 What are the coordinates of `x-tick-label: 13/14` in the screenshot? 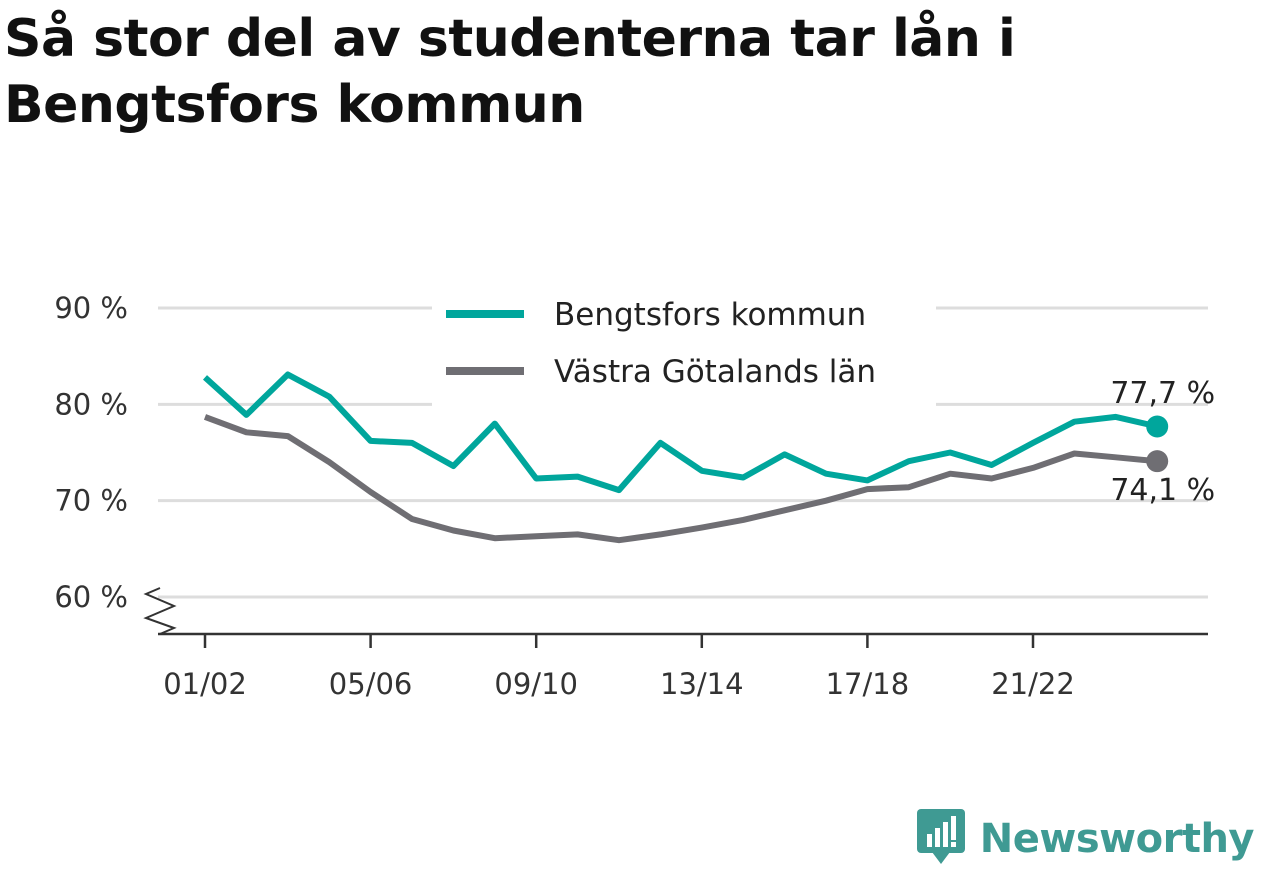 It's located at (702, 684).